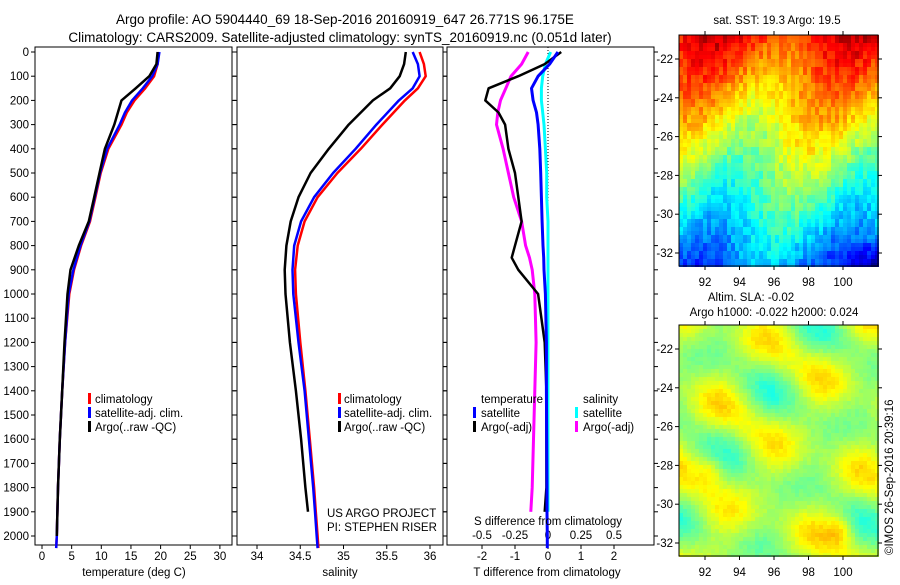  Describe the element at coordinates (356, 300) in the screenshot. I see `series-line-satellite-adj-clim-` at that location.